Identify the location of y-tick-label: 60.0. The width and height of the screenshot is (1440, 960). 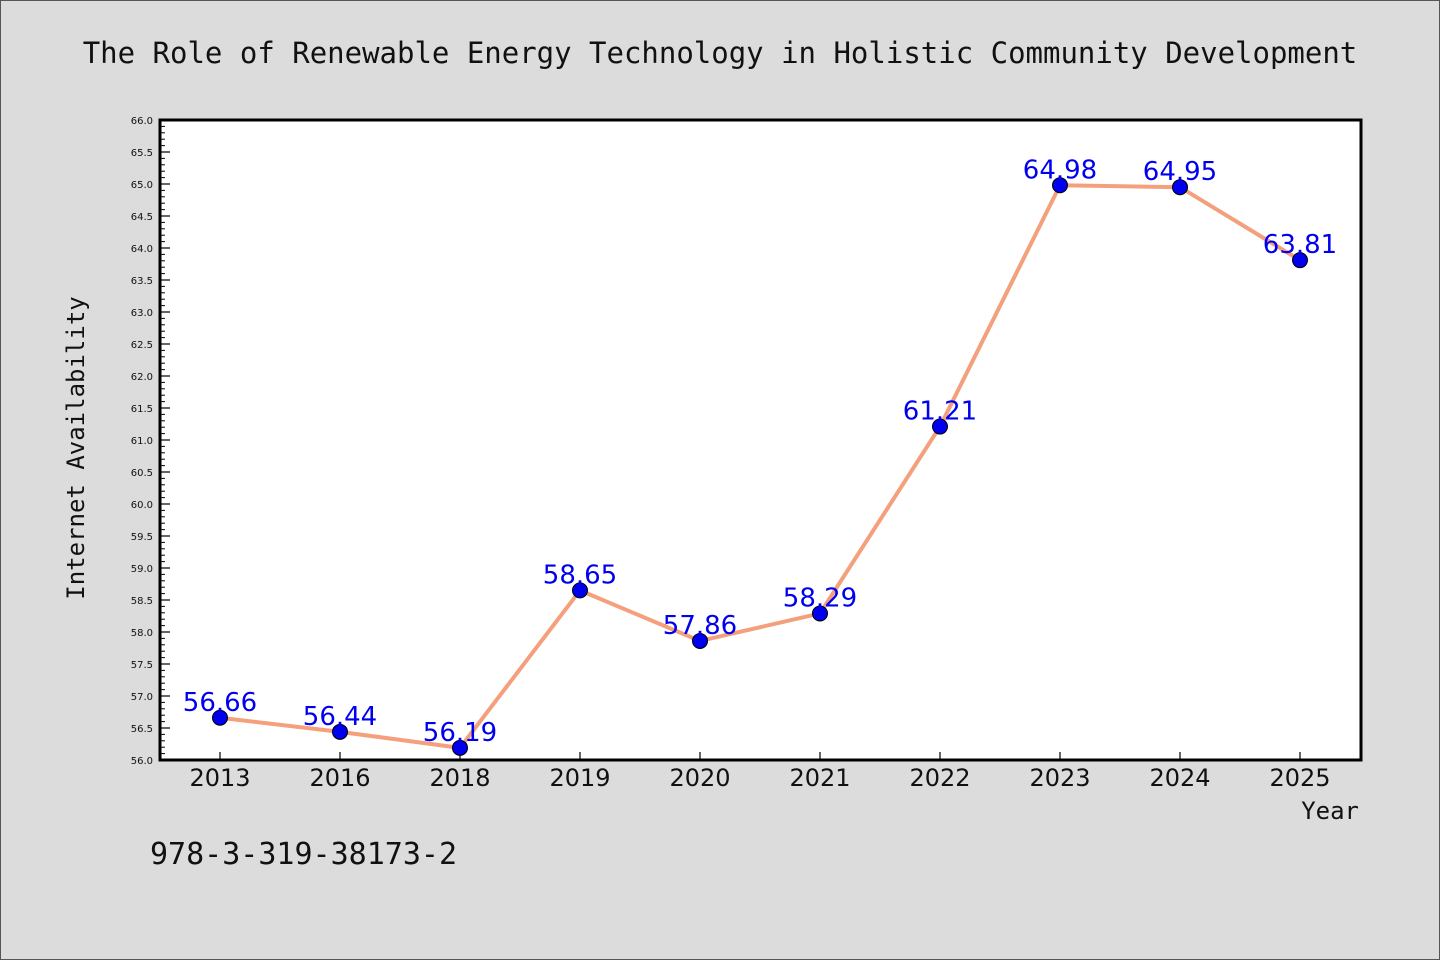
(142, 505).